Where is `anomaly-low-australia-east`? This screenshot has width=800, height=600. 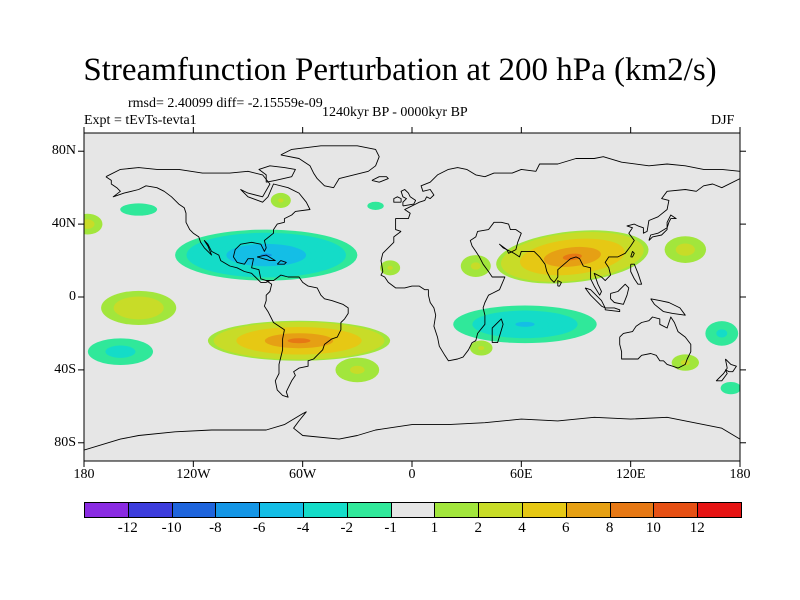 anomaly-low-australia-east is located at coordinates (722, 333).